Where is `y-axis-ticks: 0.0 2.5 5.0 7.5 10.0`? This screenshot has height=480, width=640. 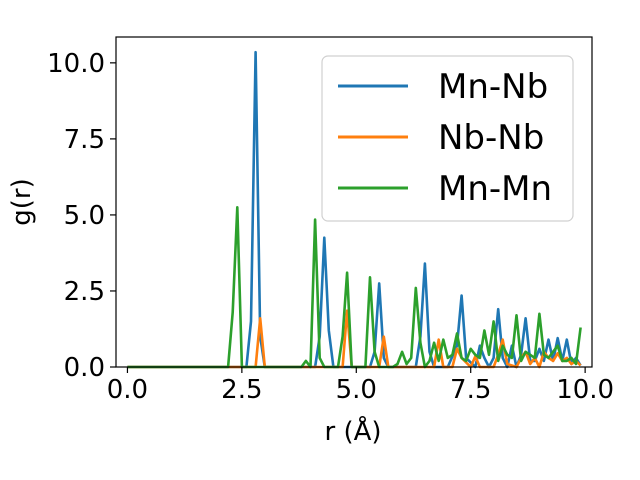
y-axis-ticks: 0.0 2.5 5.0 7.5 10.0 is located at coordinates (81, 216).